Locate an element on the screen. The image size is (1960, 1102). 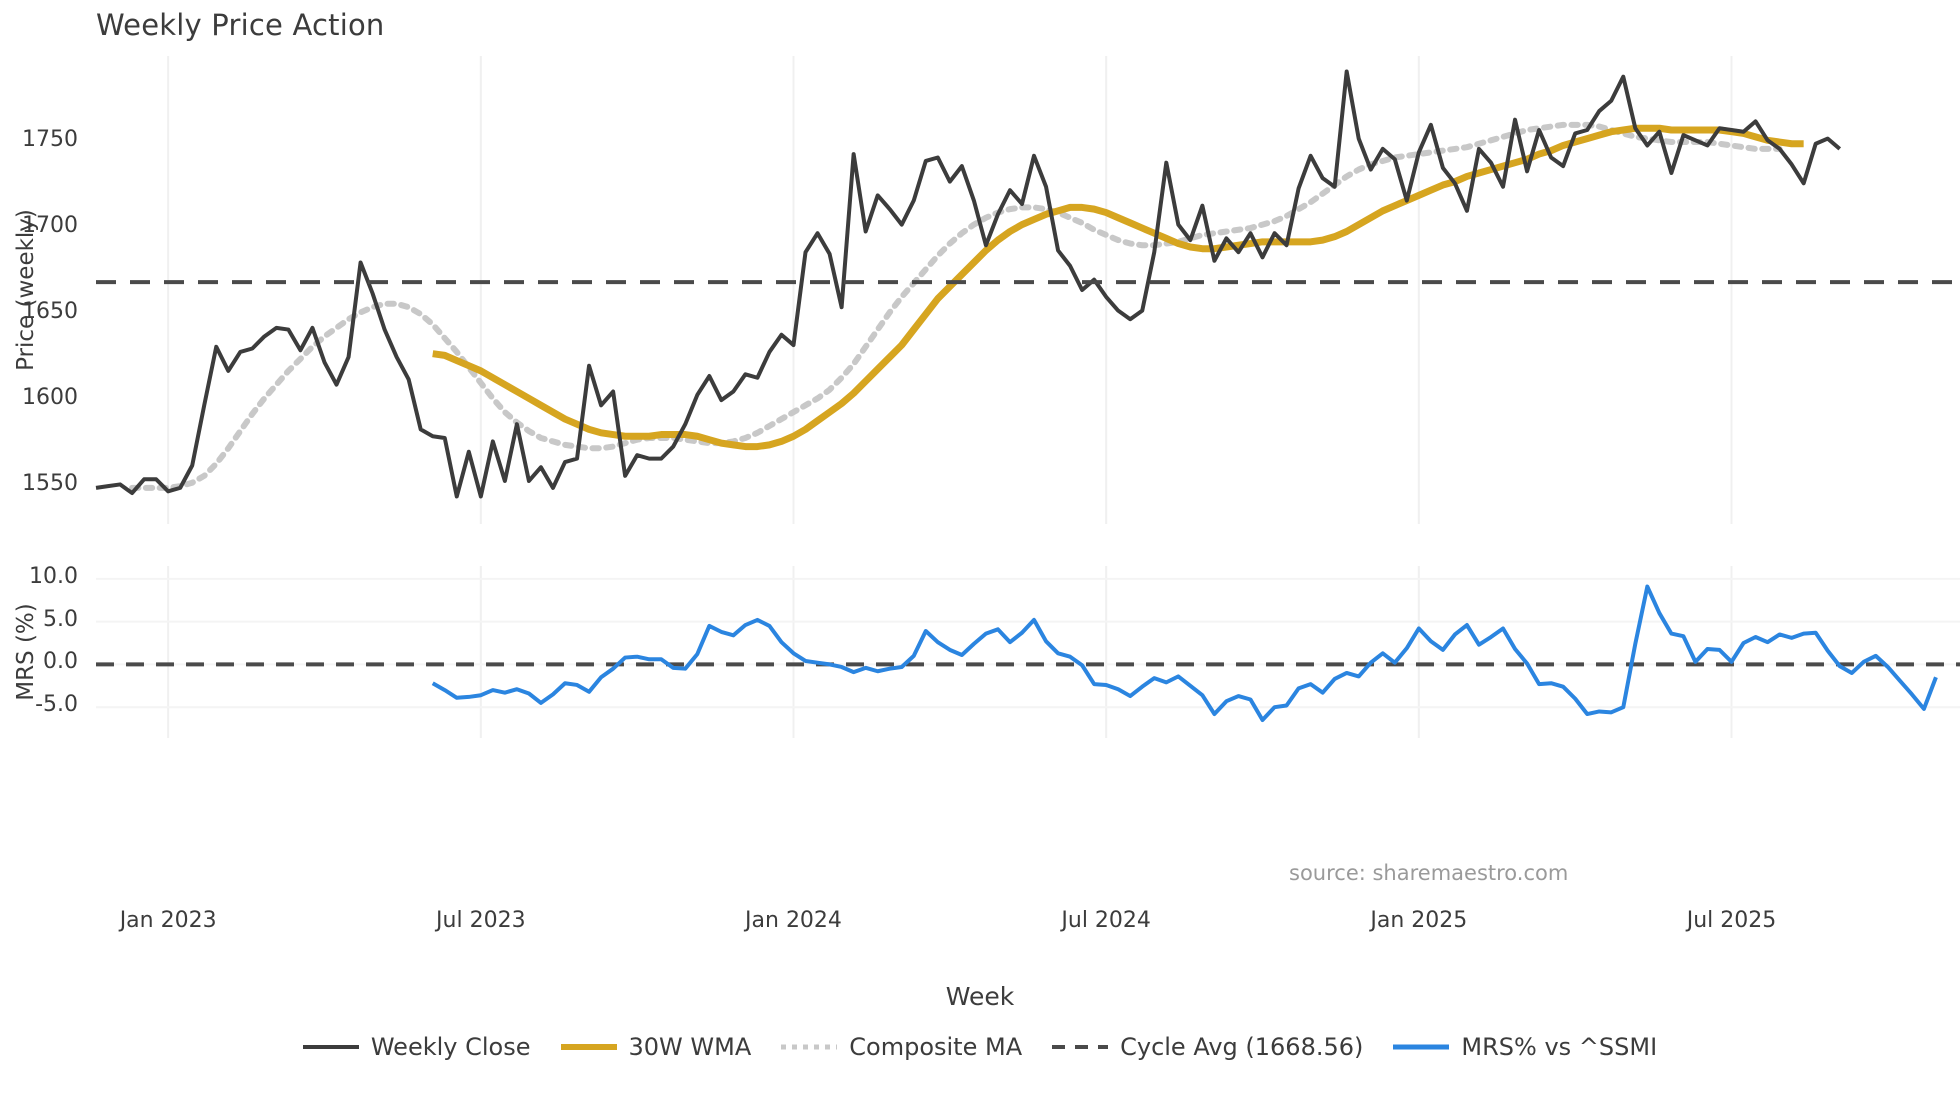
legend-cycle-avg: Cycle Avg (1668.56) is located at coordinates (1207, 1047).